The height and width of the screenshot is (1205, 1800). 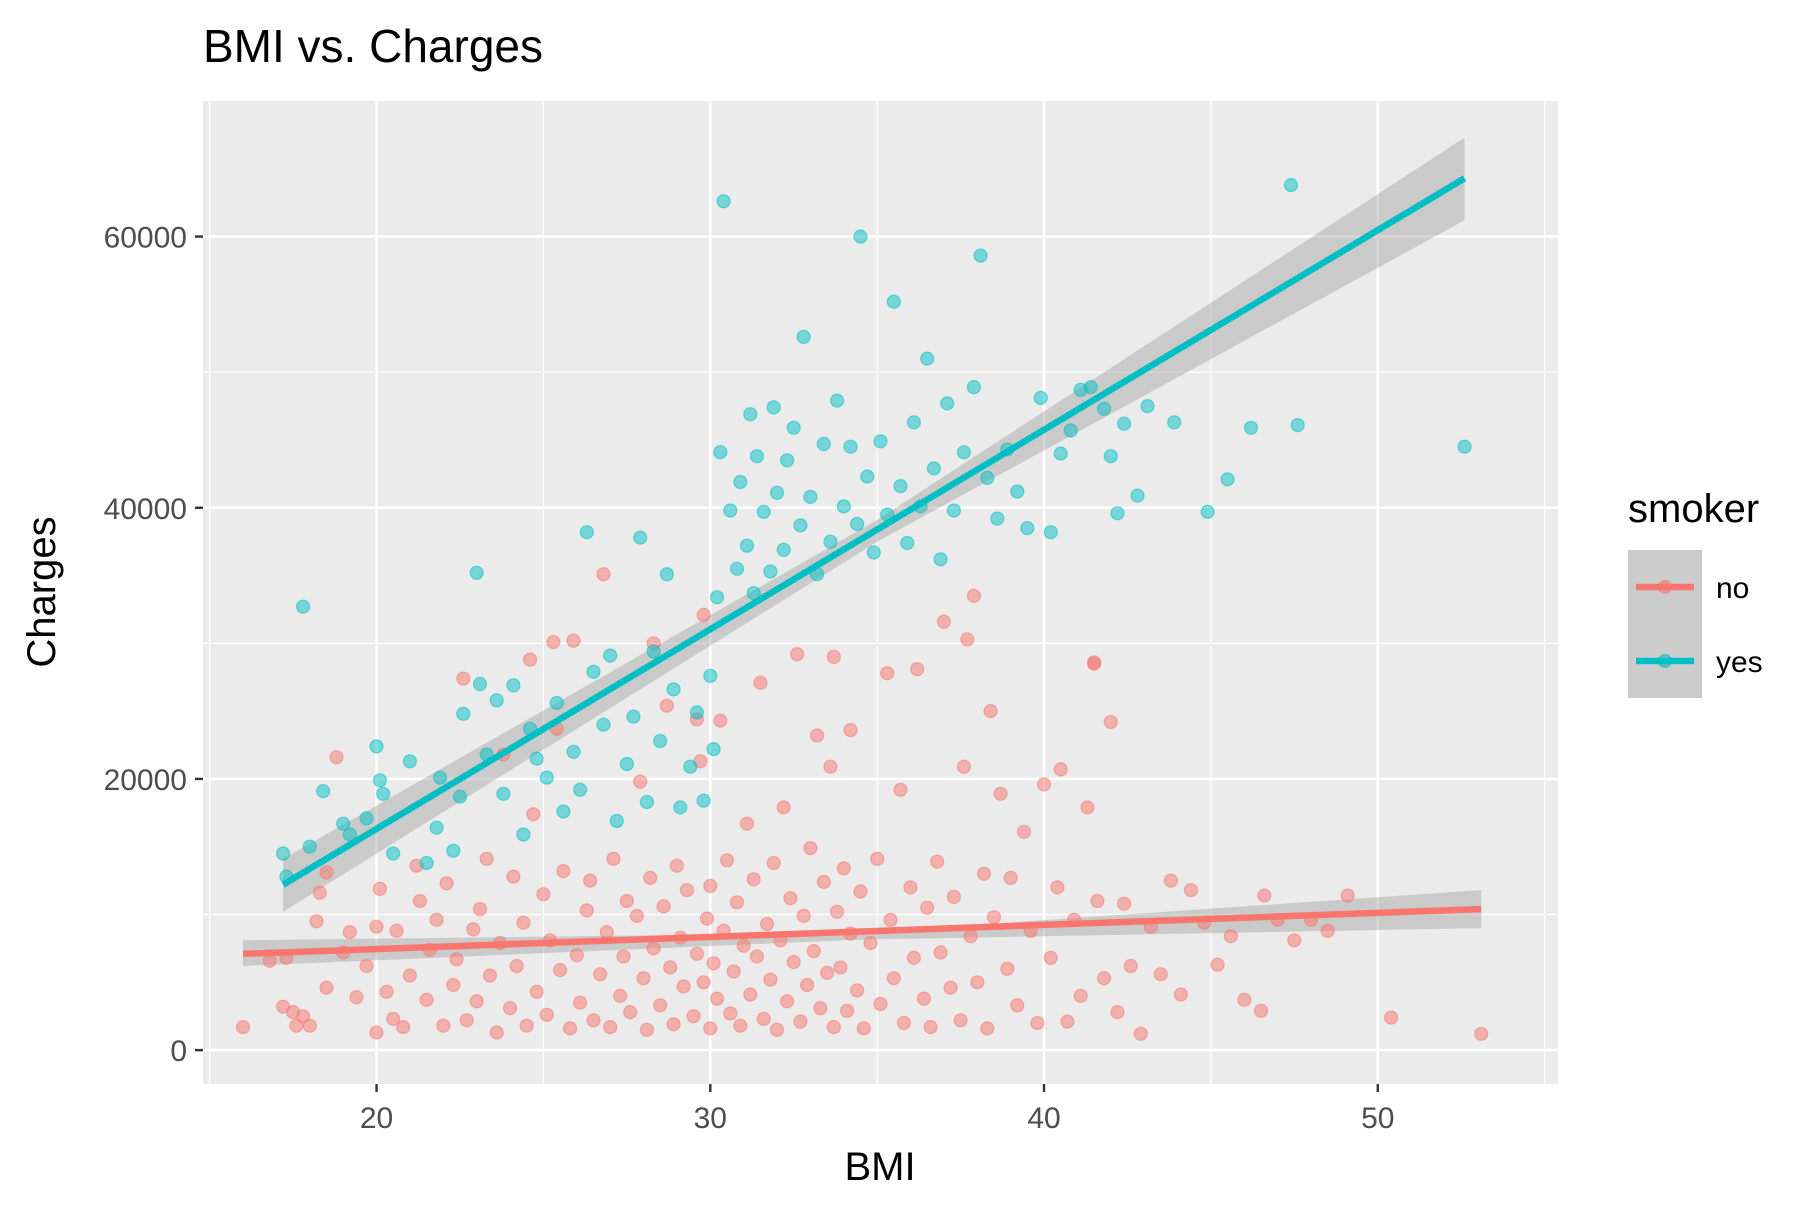 What do you see at coordinates (1739, 662) in the screenshot?
I see `legend-label-yes: yes` at bounding box center [1739, 662].